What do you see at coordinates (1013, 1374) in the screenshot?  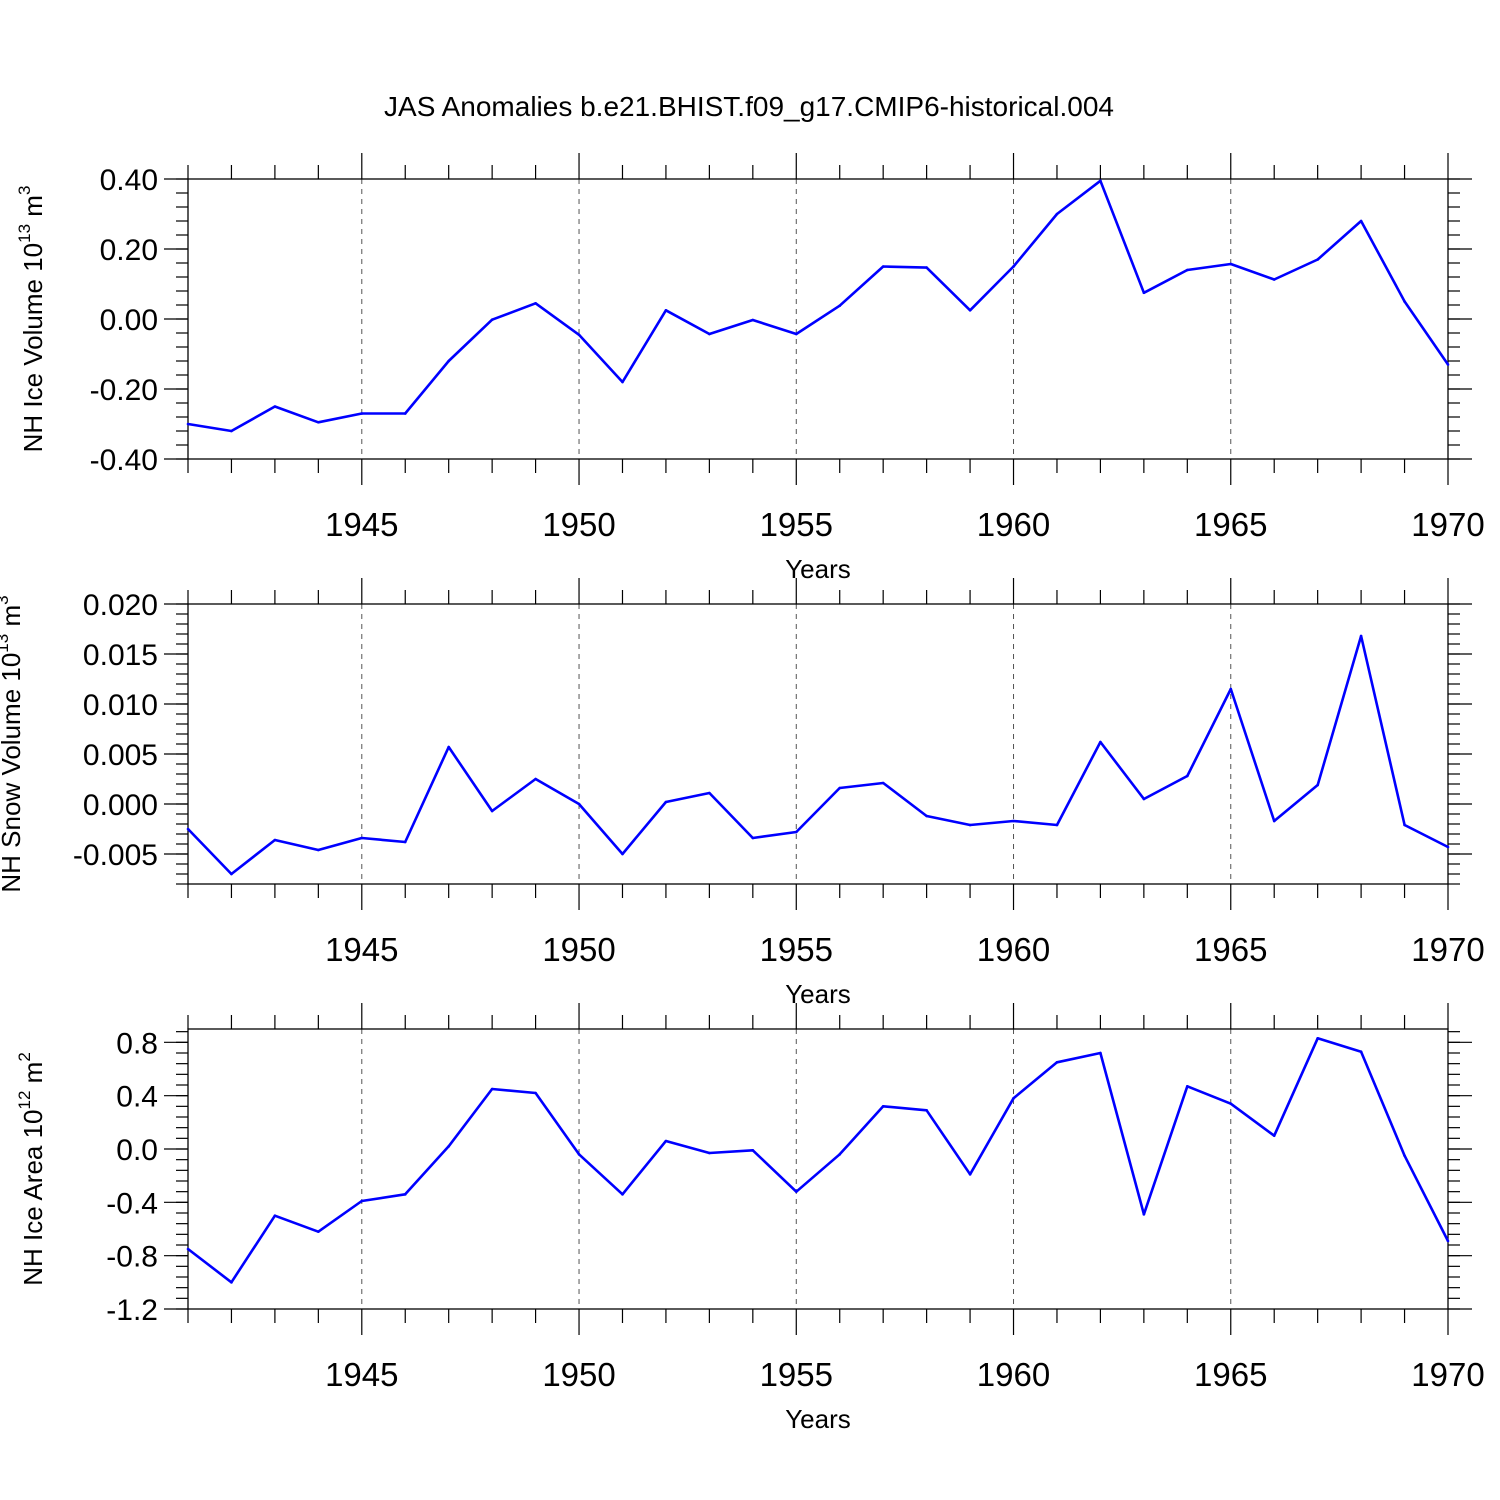 I see `ice-area-xtick-label: 1960` at bounding box center [1013, 1374].